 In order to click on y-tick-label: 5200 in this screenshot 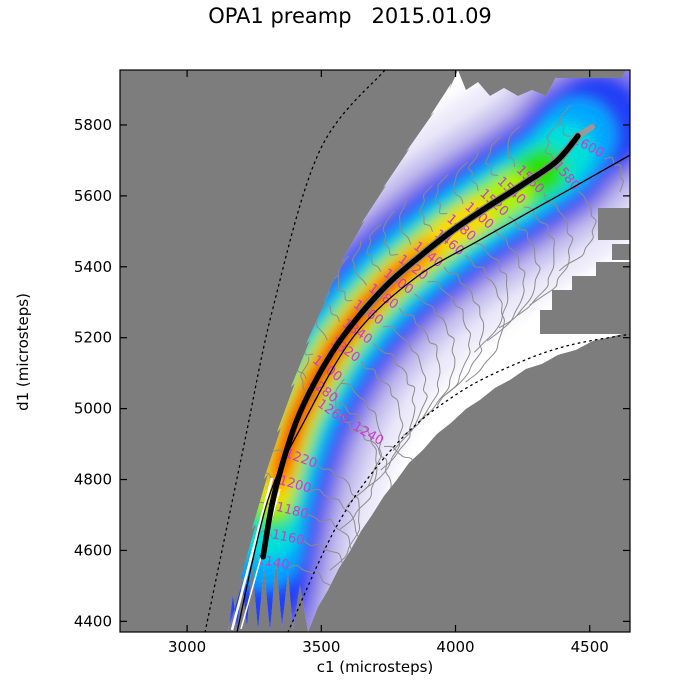, I will do `click(93, 338)`.